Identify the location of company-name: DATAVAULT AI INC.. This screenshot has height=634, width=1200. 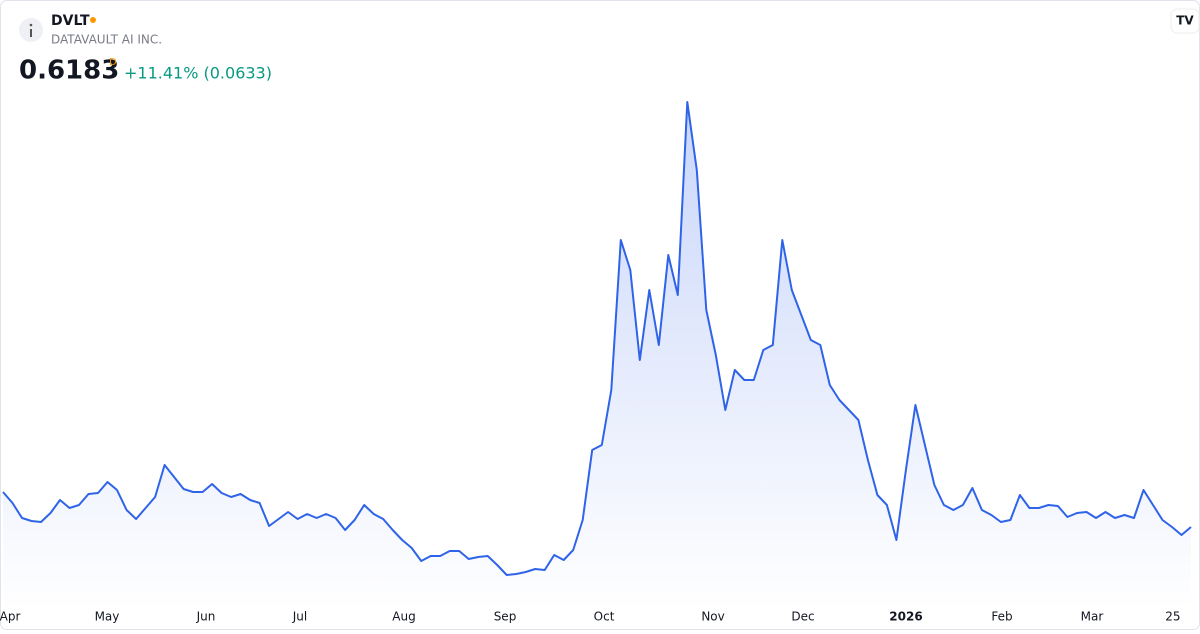
(106, 40).